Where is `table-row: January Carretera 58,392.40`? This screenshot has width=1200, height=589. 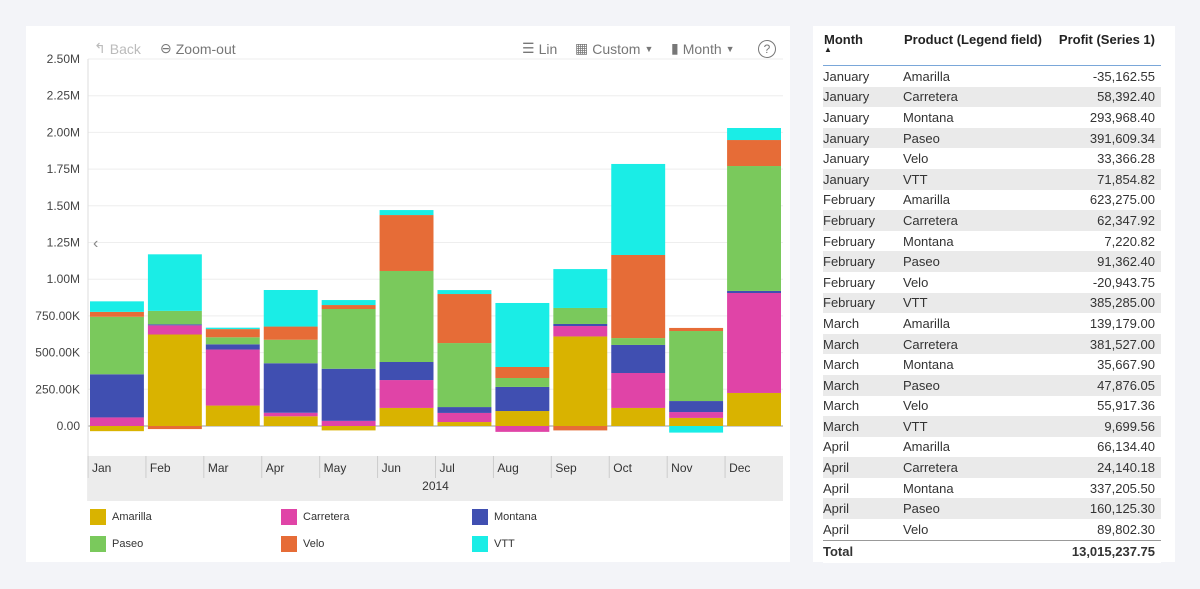 table-row: January Carretera 58,392.40 is located at coordinates (992, 97).